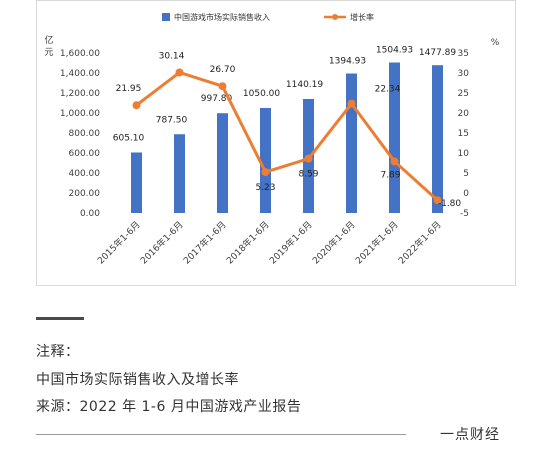 The height and width of the screenshot is (456, 550). Describe the element at coordinates (464, 214) in the screenshot. I see `right-tick-label: -5` at that location.